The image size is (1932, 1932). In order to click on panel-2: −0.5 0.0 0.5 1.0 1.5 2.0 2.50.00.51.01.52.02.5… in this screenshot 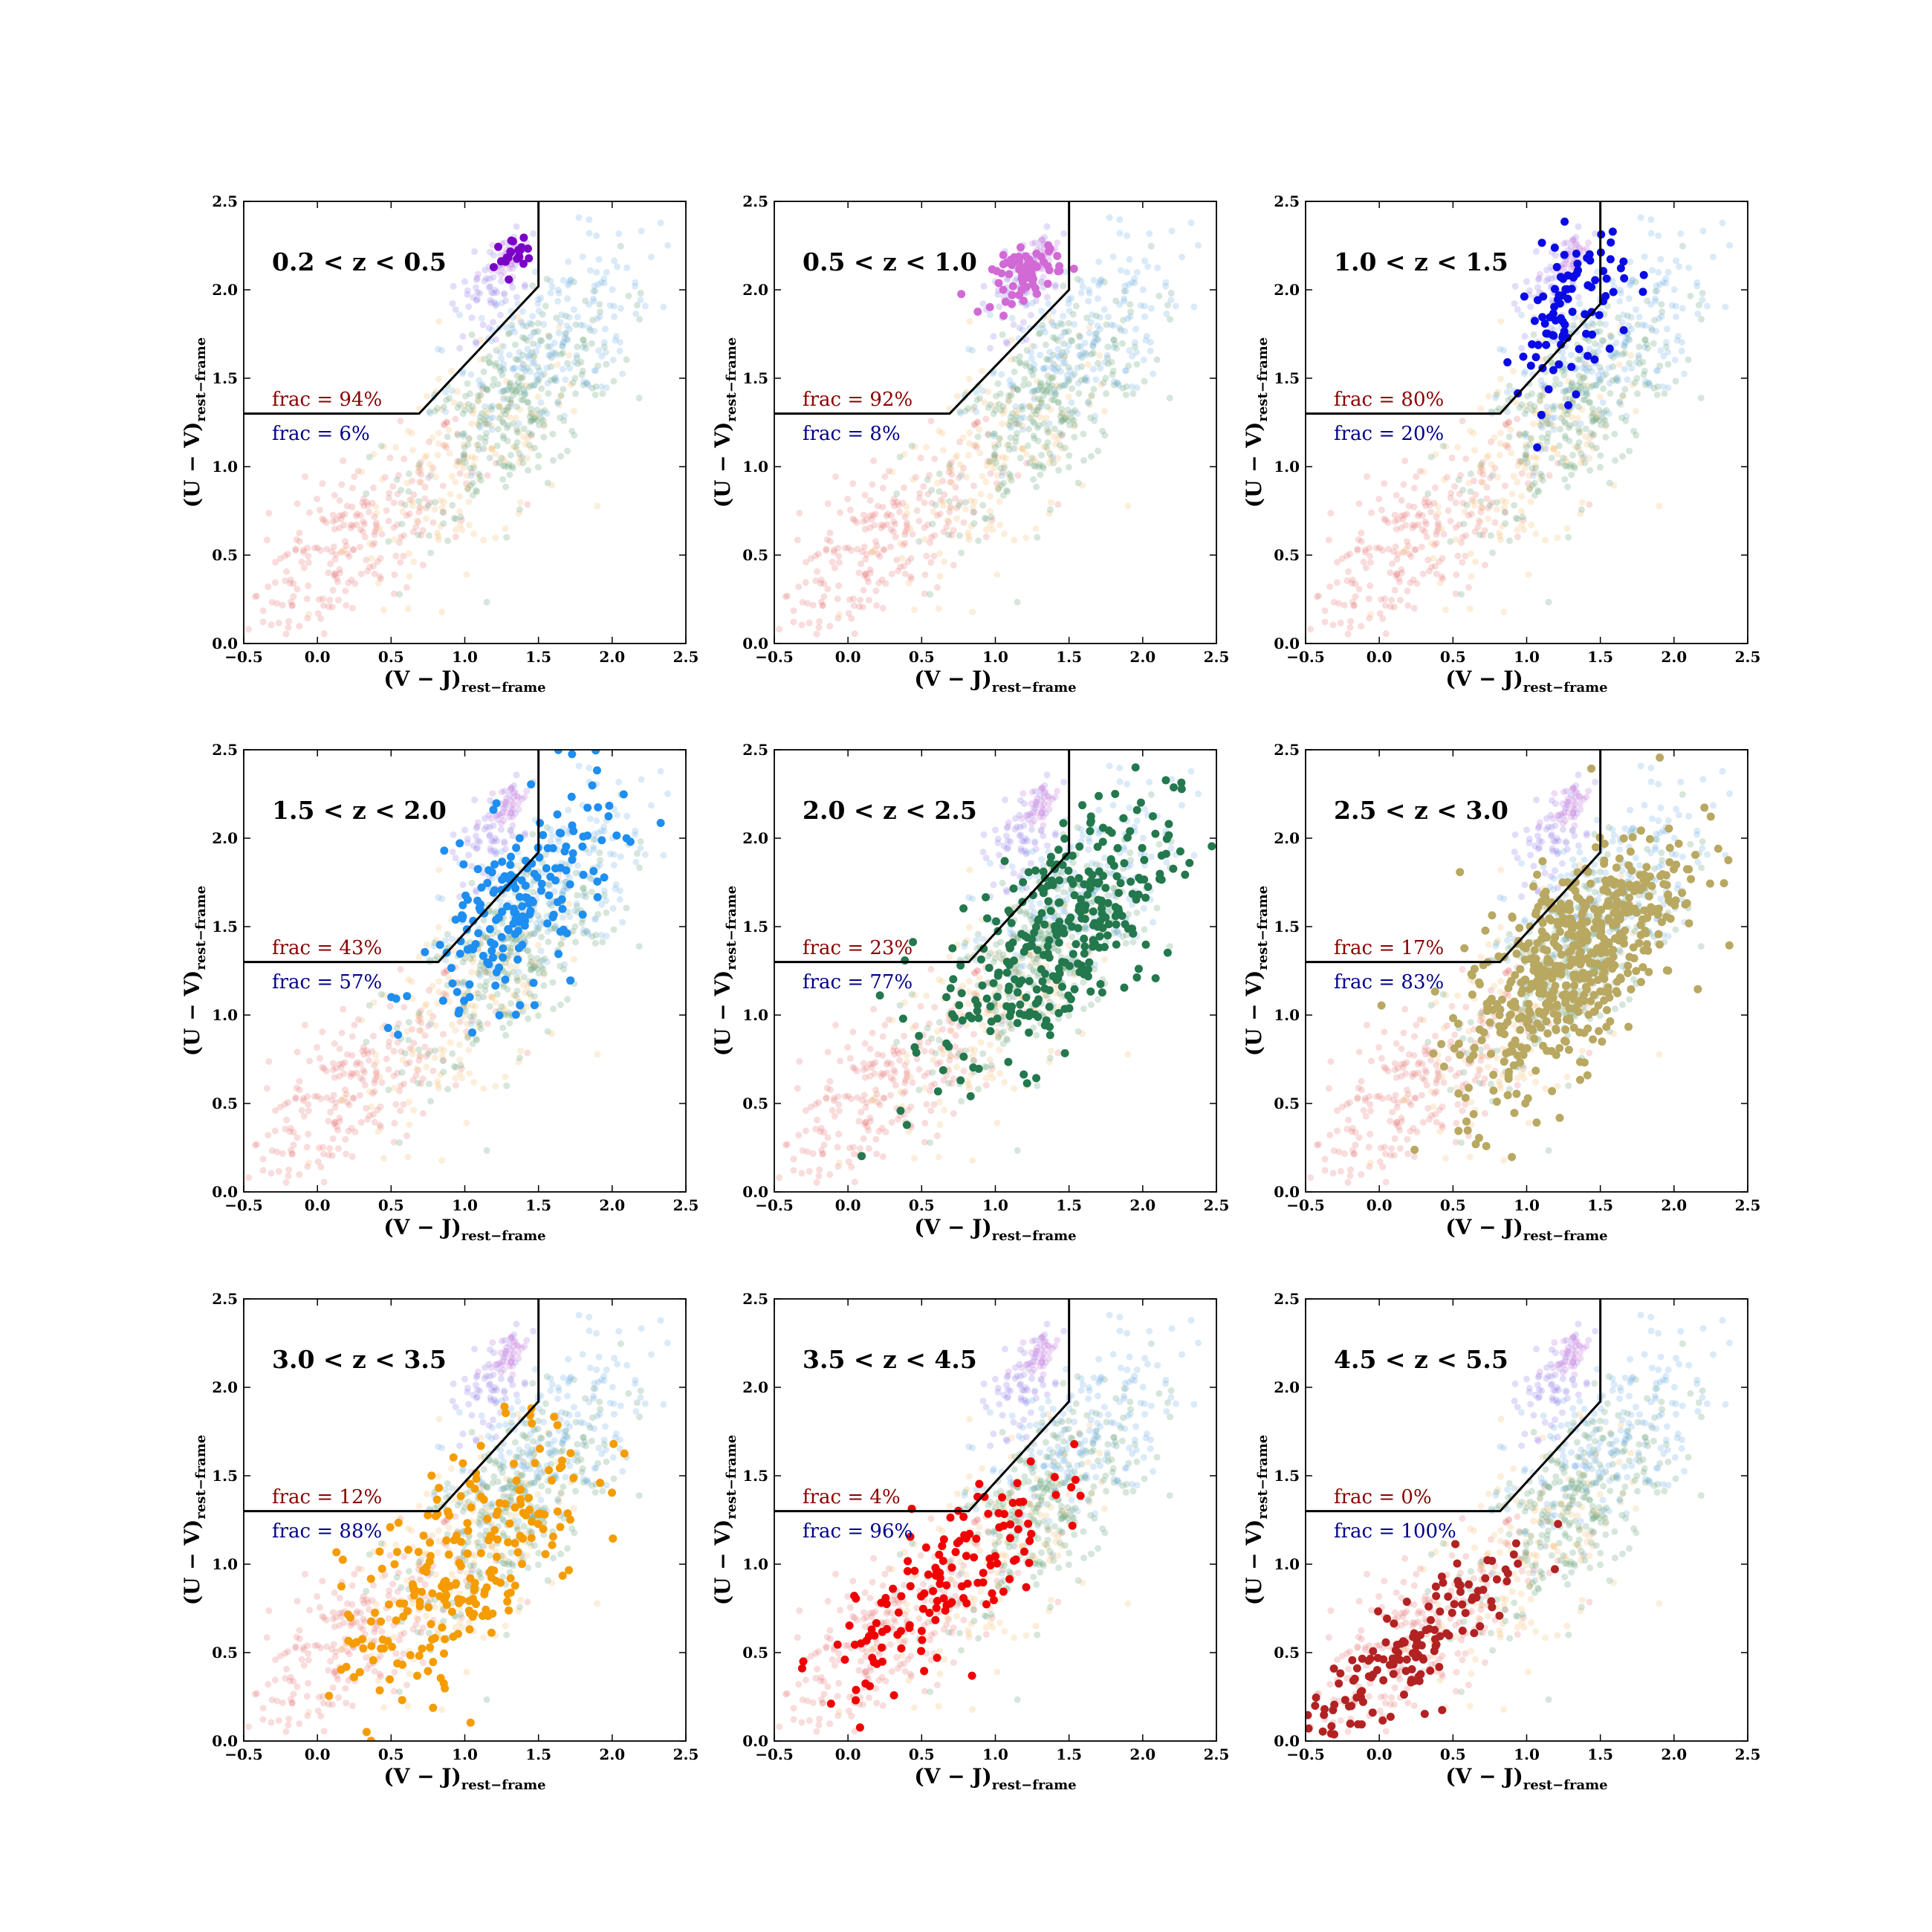, I will do `click(969, 444)`.